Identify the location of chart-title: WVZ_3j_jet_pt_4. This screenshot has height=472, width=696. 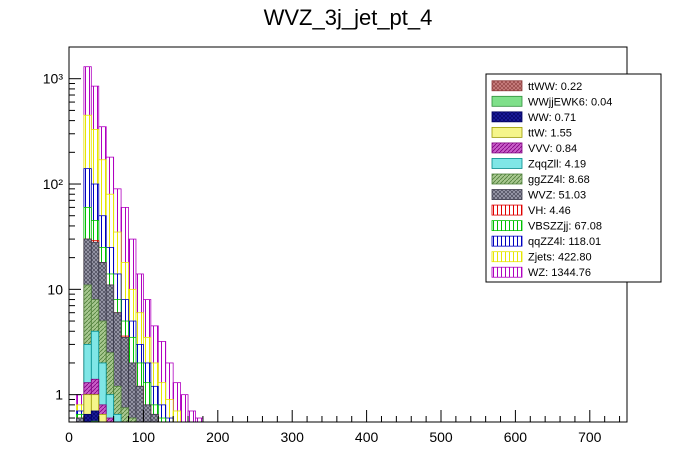
(348, 17).